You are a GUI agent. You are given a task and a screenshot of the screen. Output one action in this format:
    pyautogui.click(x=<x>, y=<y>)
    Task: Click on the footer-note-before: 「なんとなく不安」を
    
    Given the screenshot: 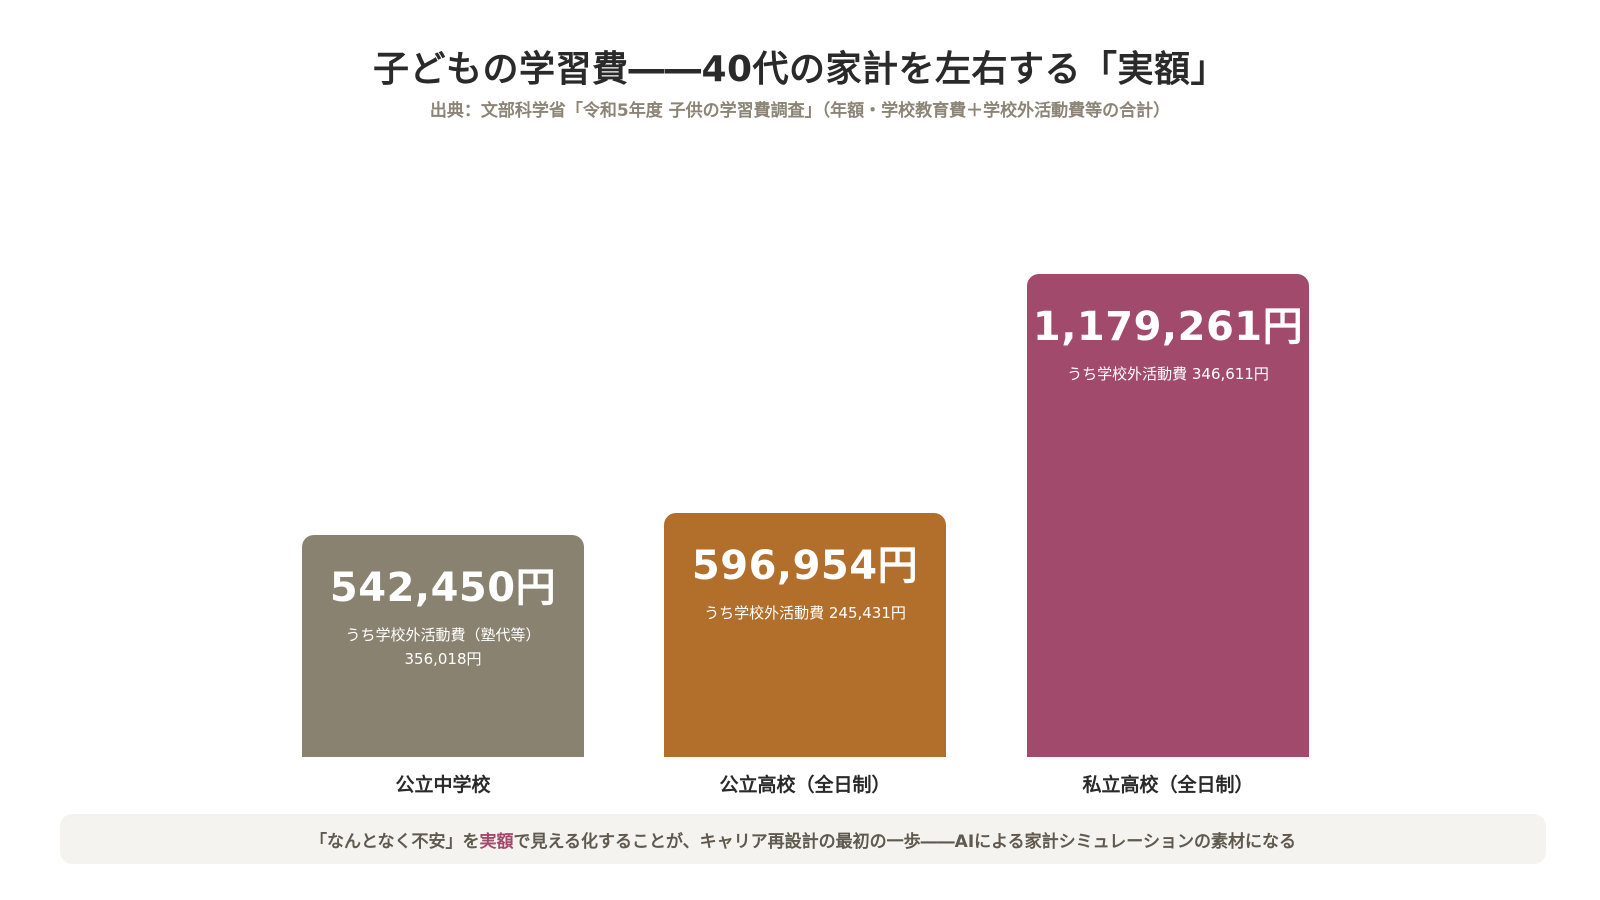 What is the action you would take?
    pyautogui.click(x=395, y=841)
    